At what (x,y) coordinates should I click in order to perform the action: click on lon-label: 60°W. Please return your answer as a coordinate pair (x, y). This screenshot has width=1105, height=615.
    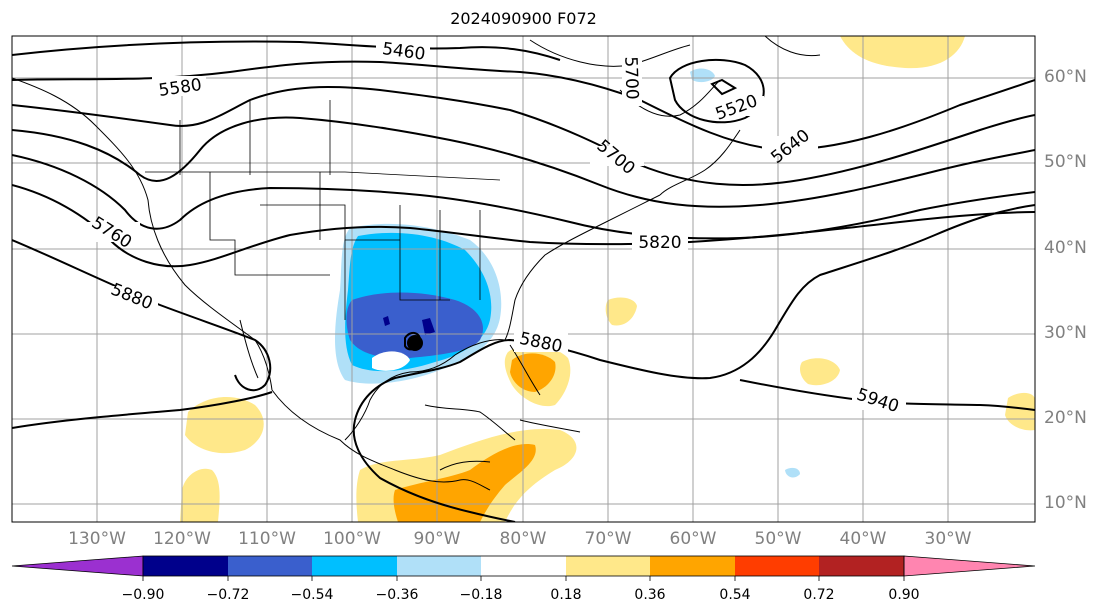
    Looking at the image, I should click on (693, 539).